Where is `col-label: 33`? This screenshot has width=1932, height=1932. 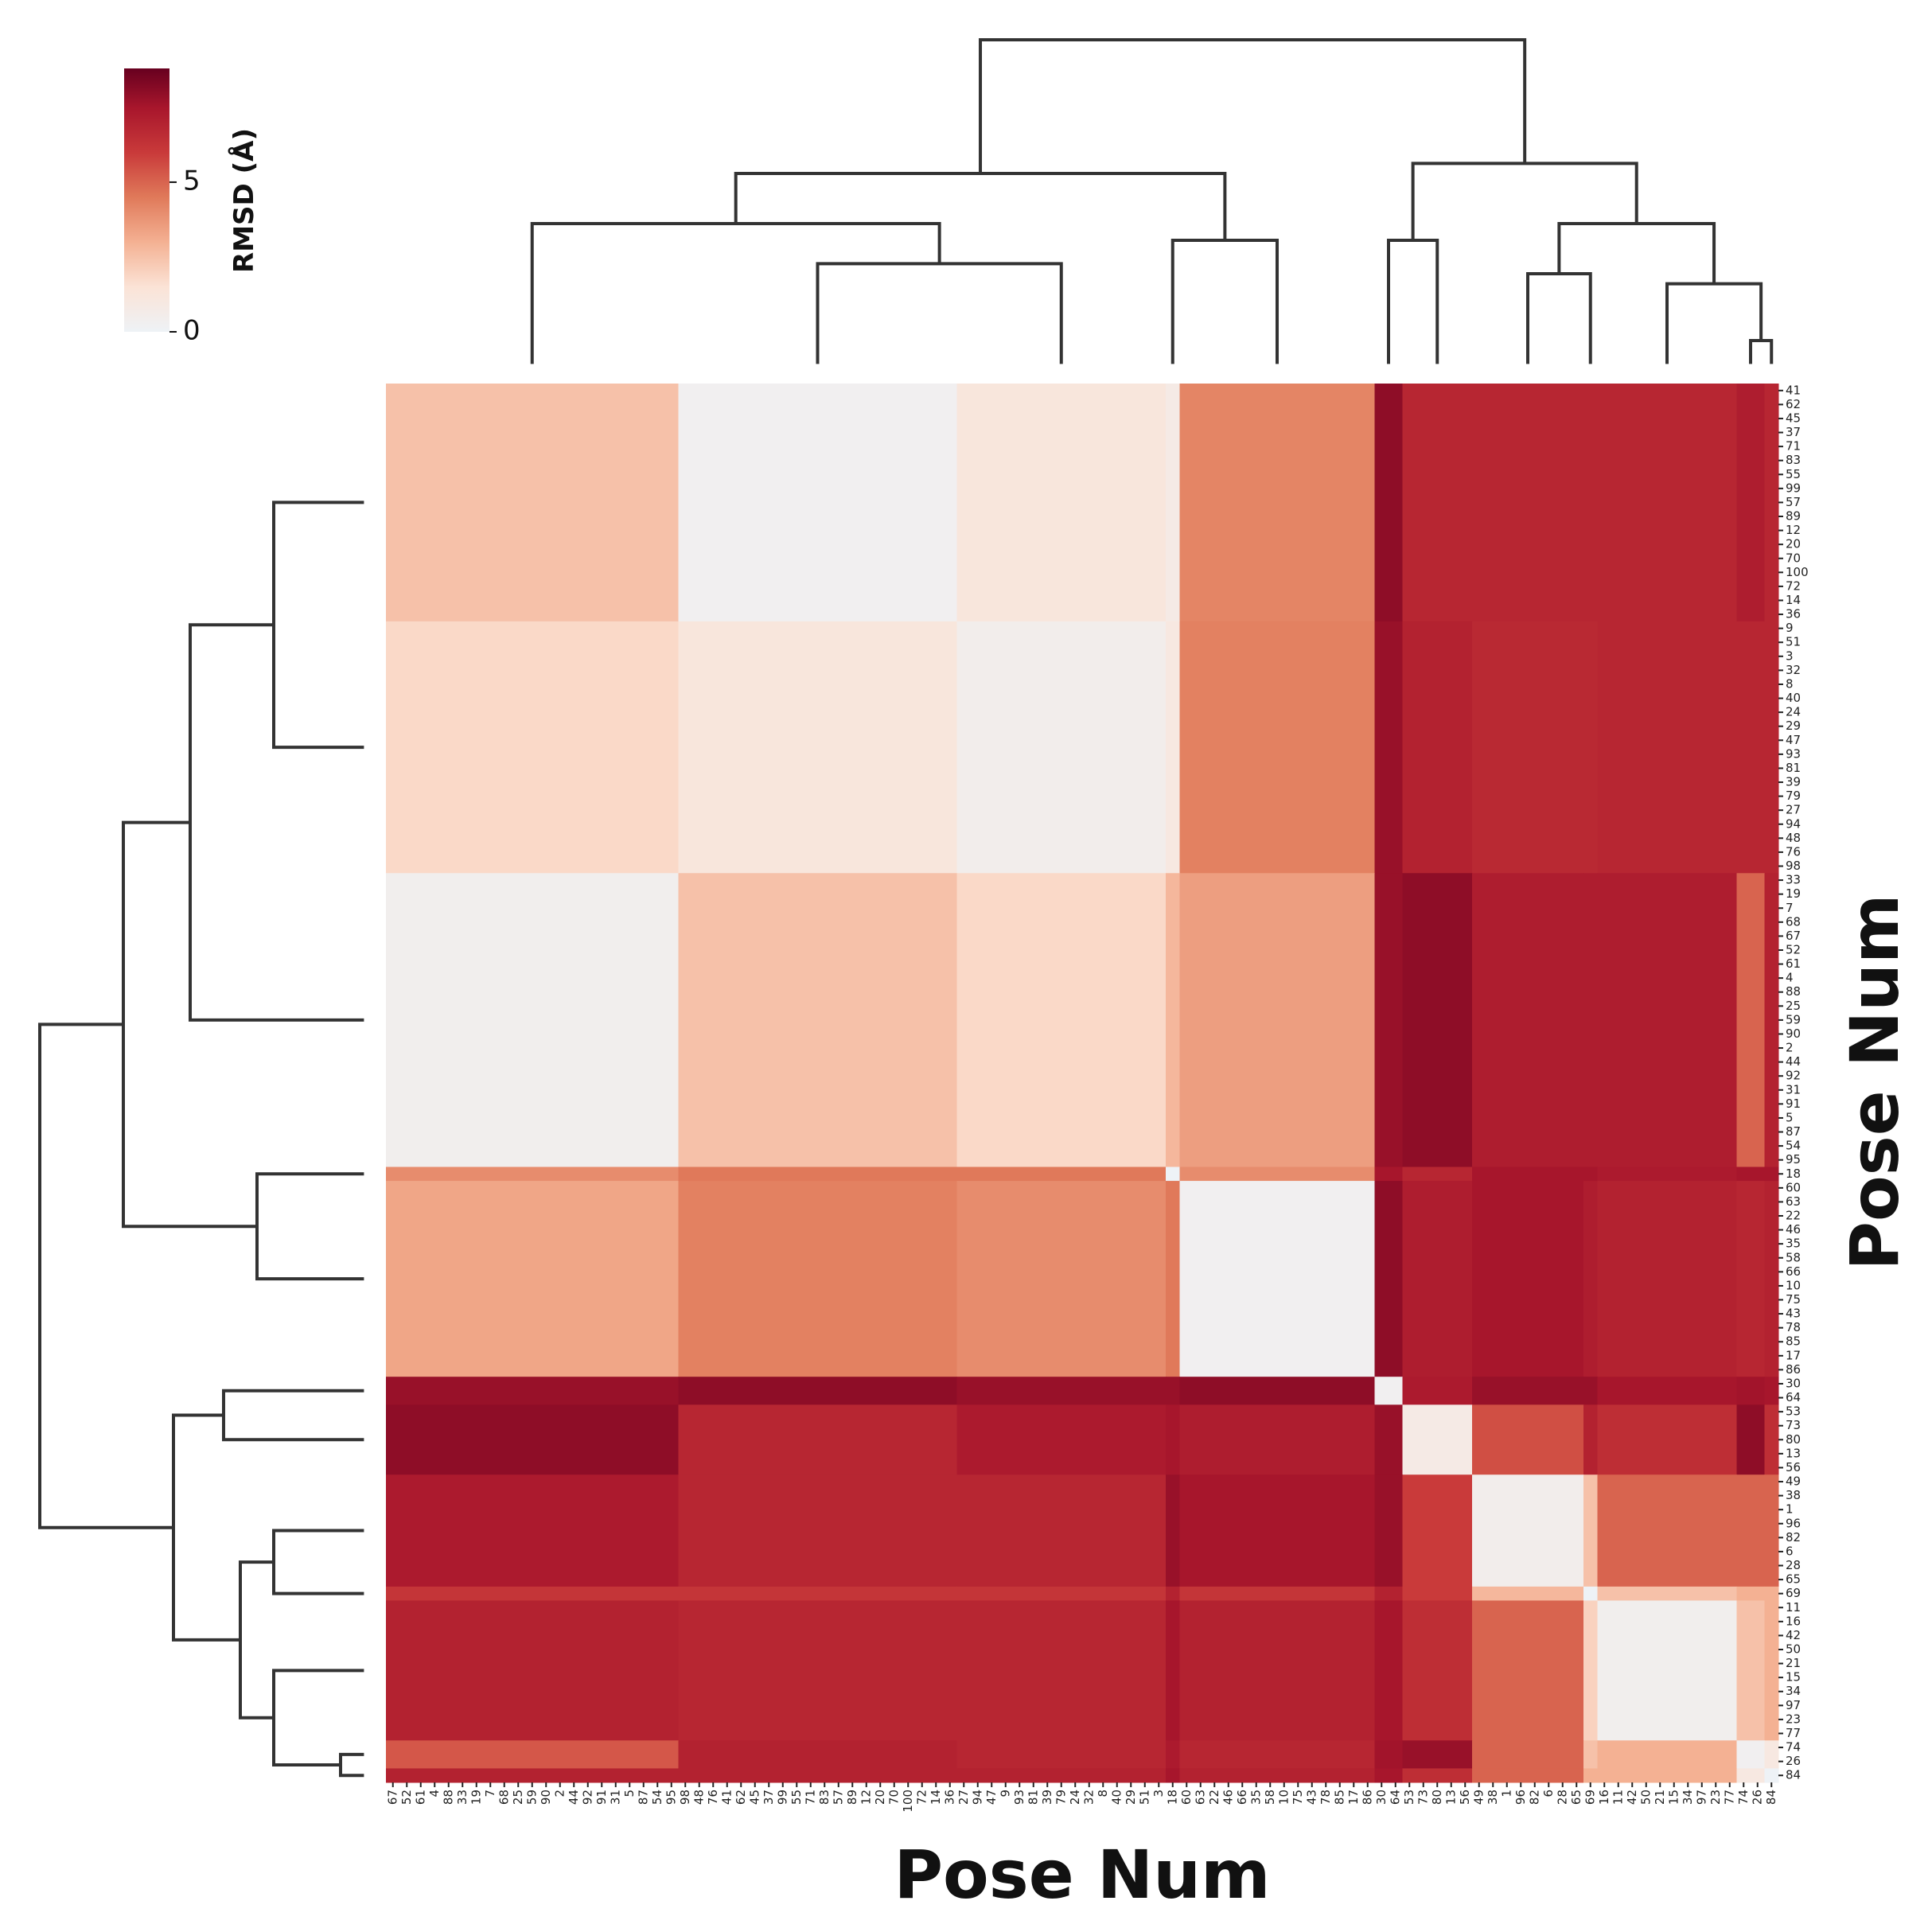
col-label: 33 is located at coordinates (462, 1798).